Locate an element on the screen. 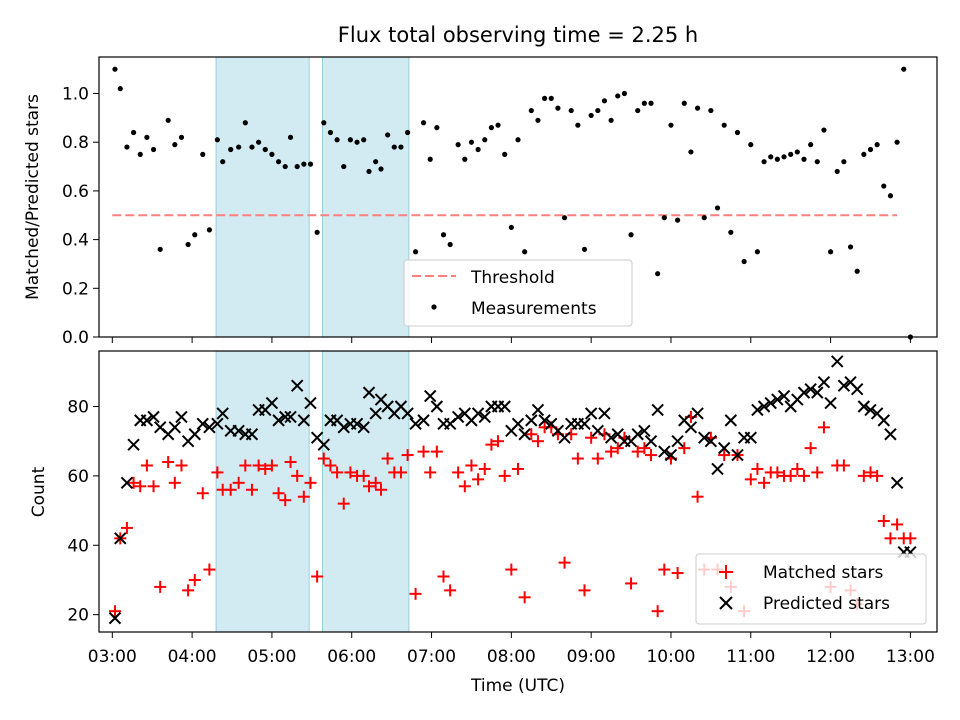 Image resolution: width=960 pixels, height=720 pixels. x-tick-label: 13:00 is located at coordinates (910, 657).